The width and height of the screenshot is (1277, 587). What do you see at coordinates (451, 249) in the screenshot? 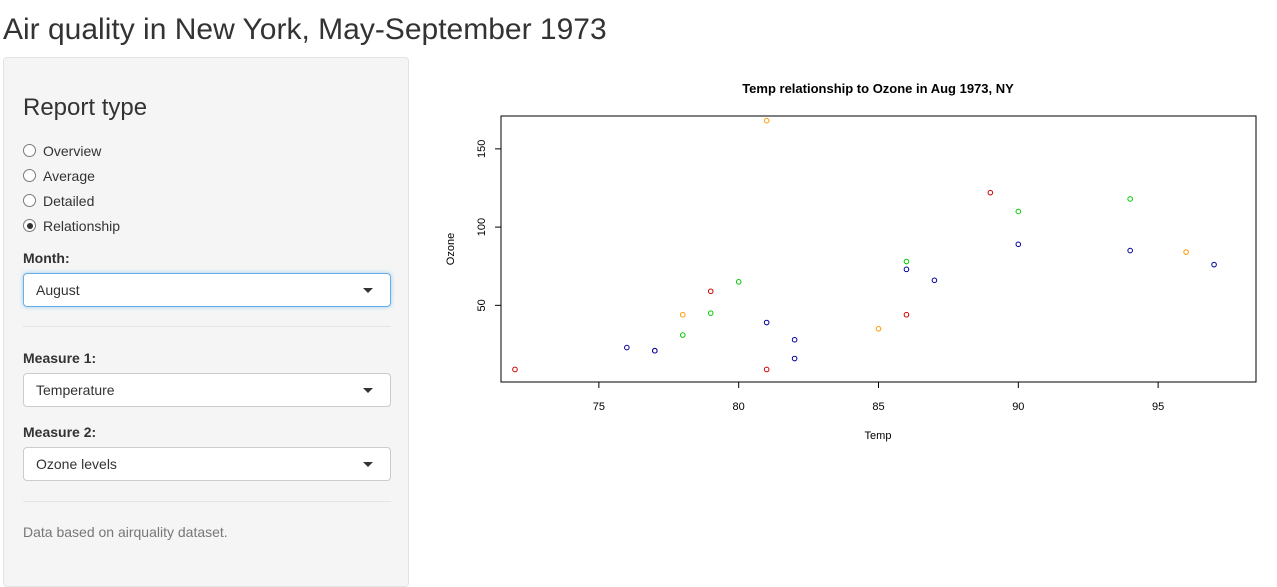
I see `y-axis-label: Ozone` at bounding box center [451, 249].